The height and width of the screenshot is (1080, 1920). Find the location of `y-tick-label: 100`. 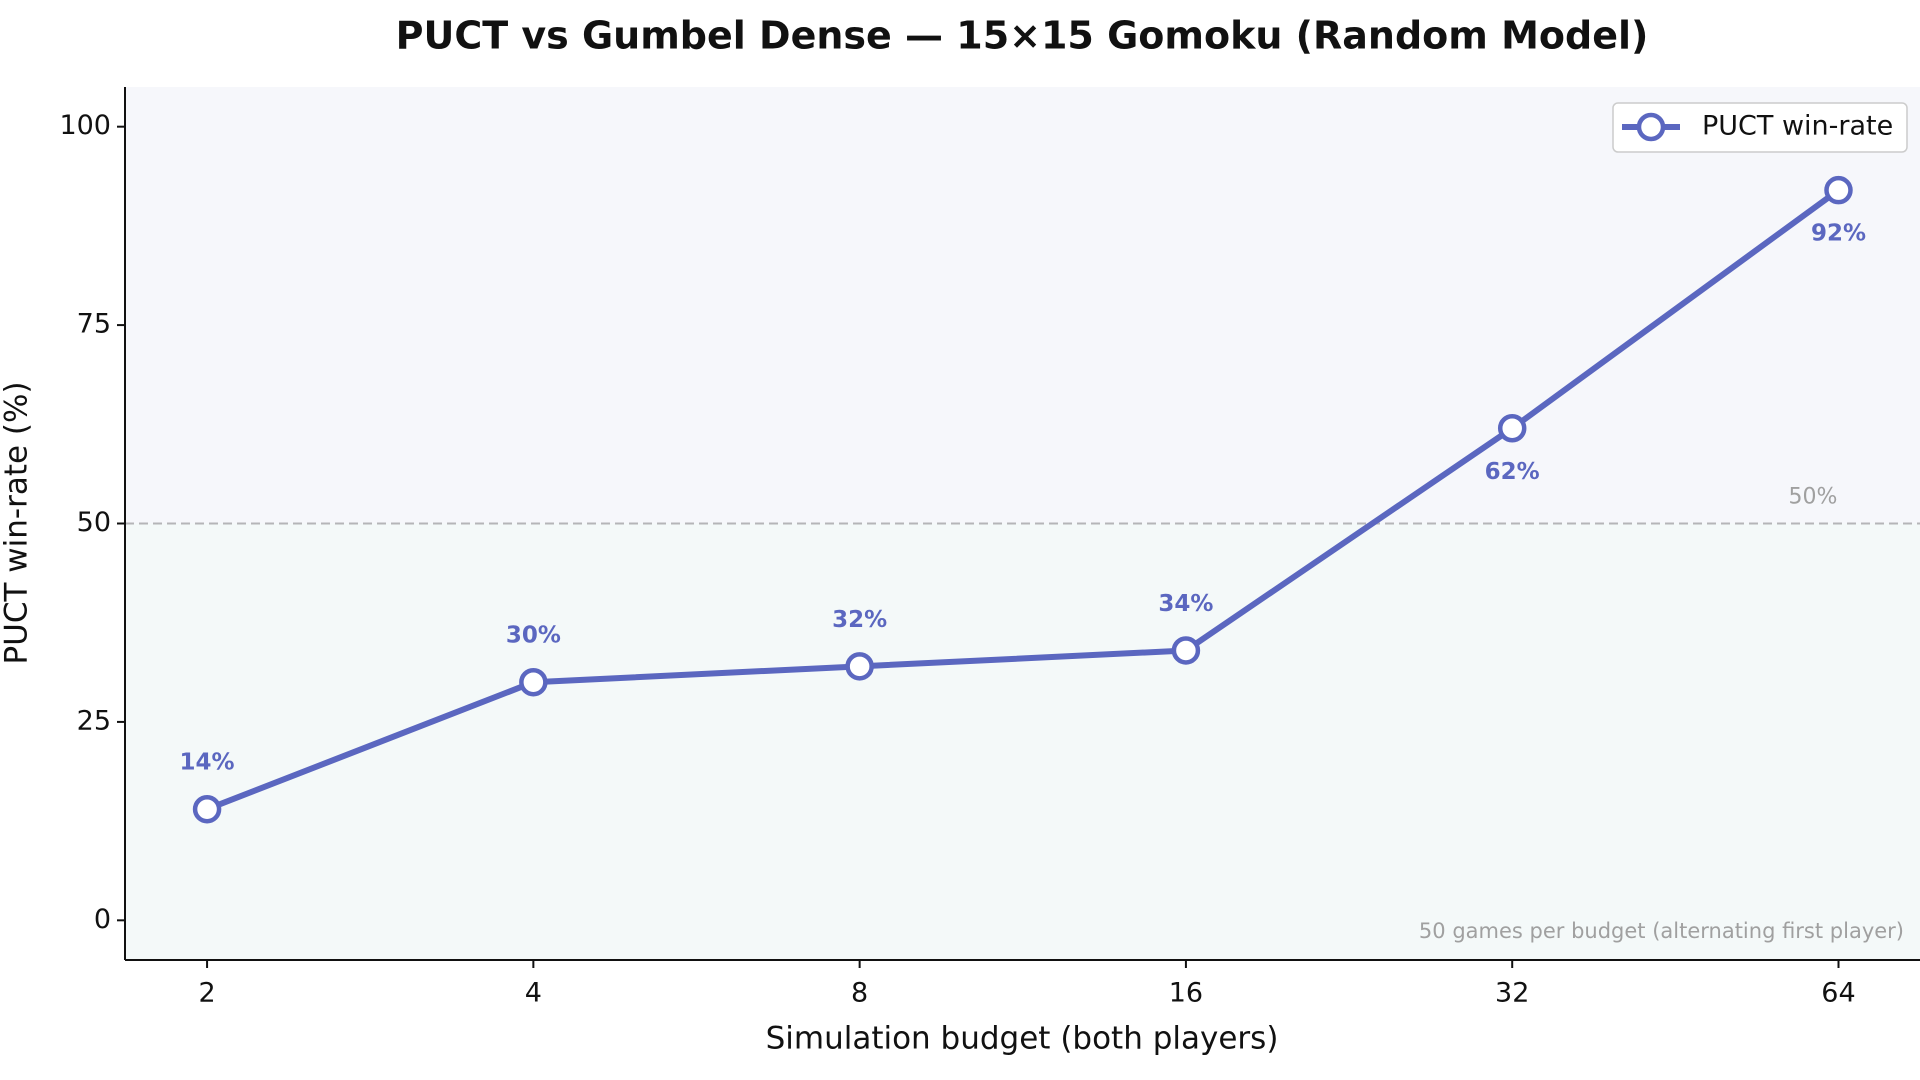

y-tick-label: 100 is located at coordinates (85, 125).